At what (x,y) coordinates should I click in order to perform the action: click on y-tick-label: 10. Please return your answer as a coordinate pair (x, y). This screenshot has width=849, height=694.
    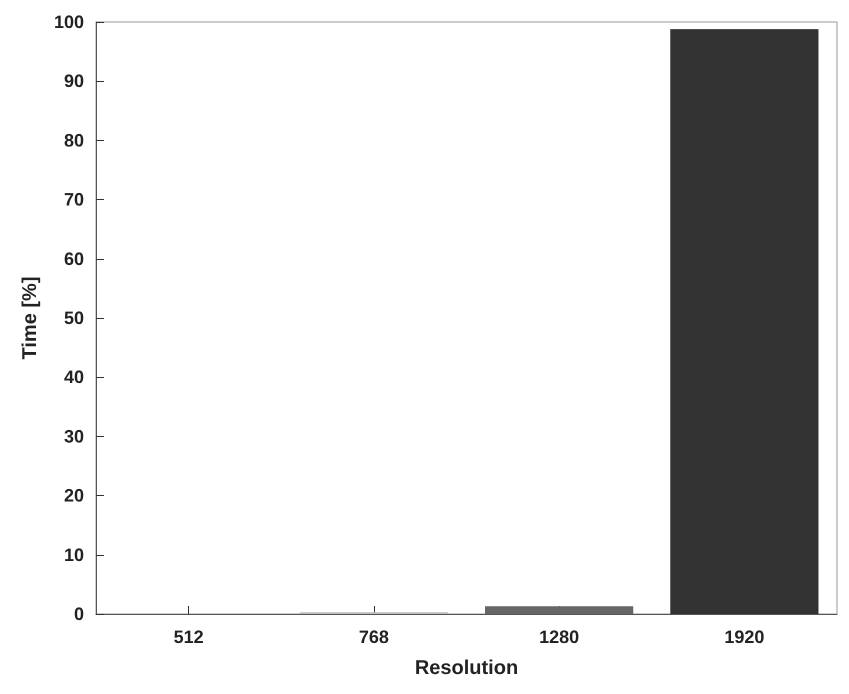
    Looking at the image, I should click on (74, 554).